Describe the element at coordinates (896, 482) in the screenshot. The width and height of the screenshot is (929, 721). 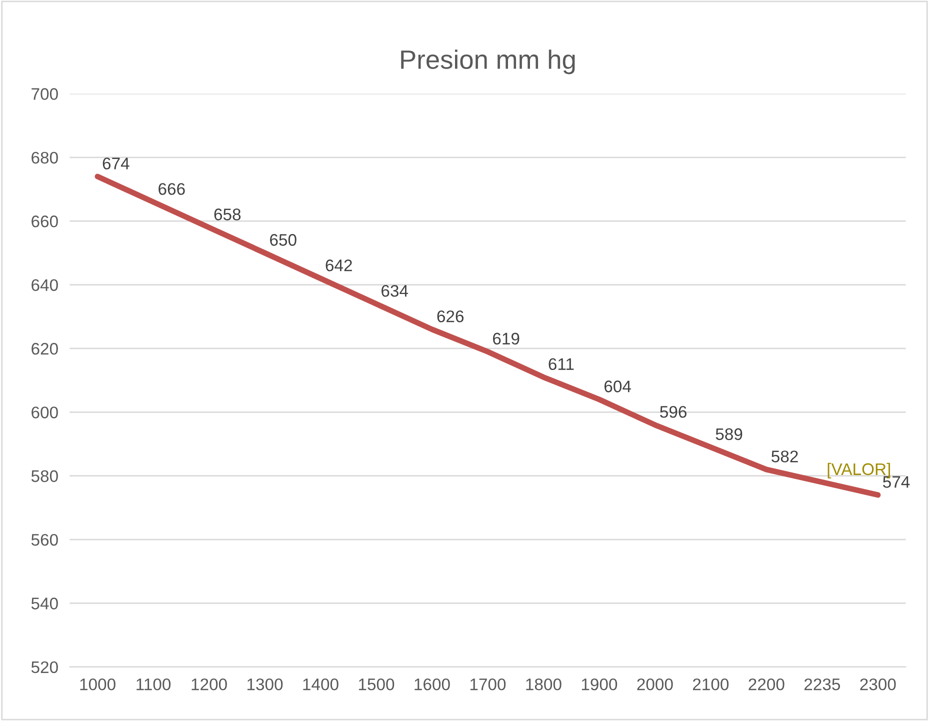
I see `data-label: 574` at that location.